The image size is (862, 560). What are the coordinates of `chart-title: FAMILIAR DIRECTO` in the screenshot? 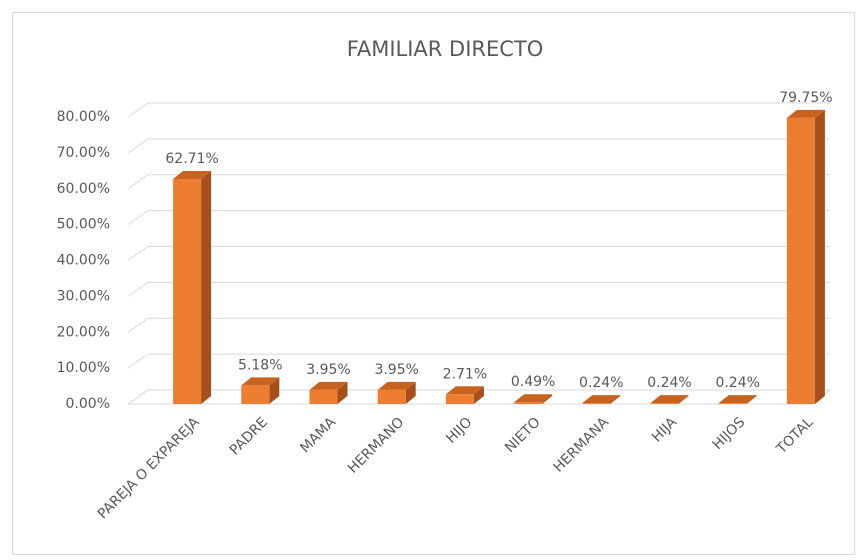 It's located at (445, 49).